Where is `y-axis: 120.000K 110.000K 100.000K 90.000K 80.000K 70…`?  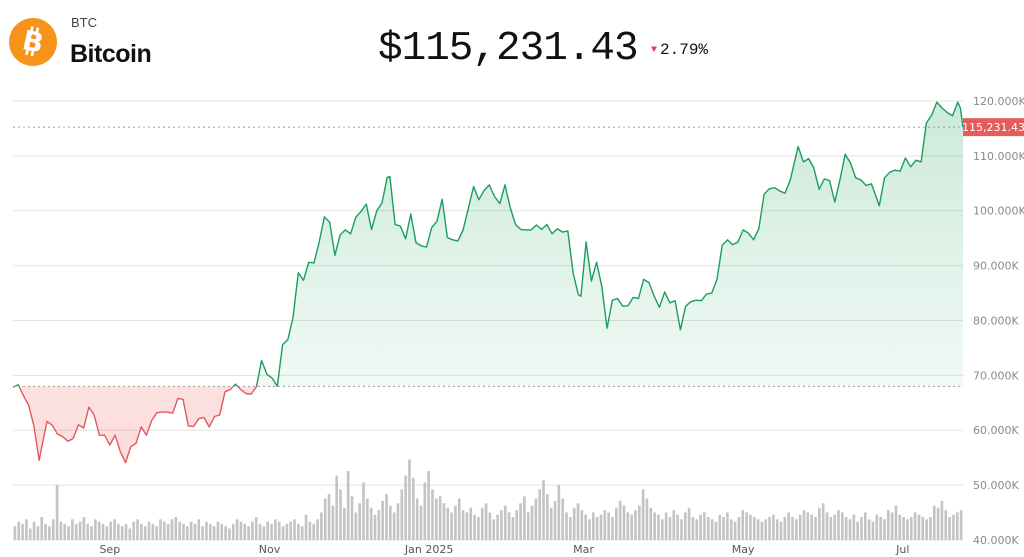 y-axis: 120.000K 110.000K 100.000K 90.000K 80.000K 70… is located at coordinates (998, 321).